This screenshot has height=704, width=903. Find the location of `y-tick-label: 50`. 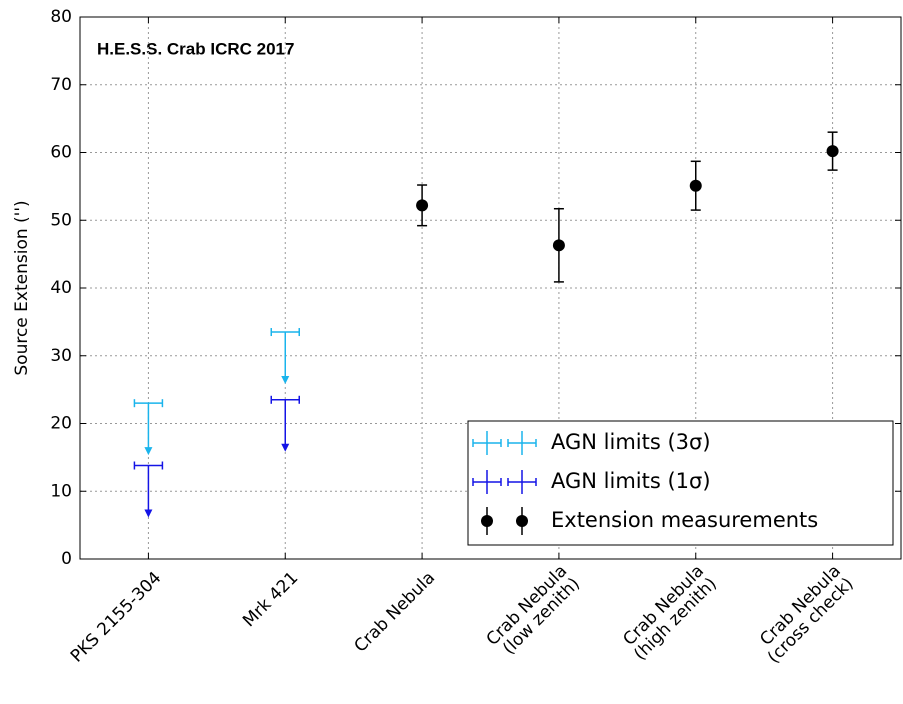

y-tick-label: 50 is located at coordinates (61, 220).